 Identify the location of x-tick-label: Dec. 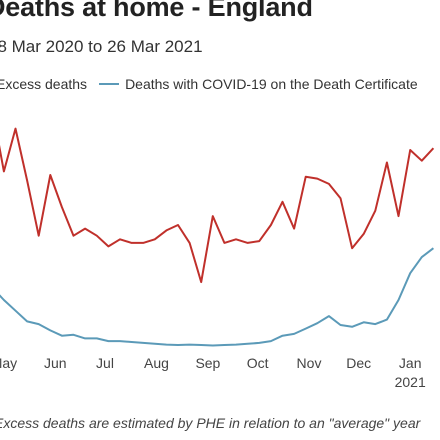
(358, 363).